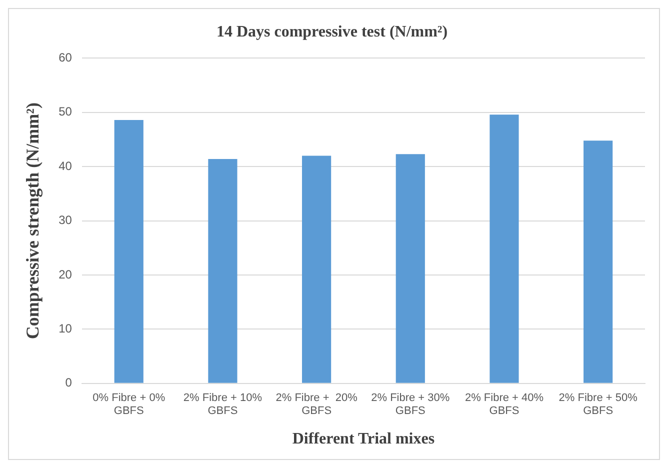 The width and height of the screenshot is (668, 468). Describe the element at coordinates (332, 32) in the screenshot. I see `chart-title: 14 Days compressive test (N/mm²)` at that location.